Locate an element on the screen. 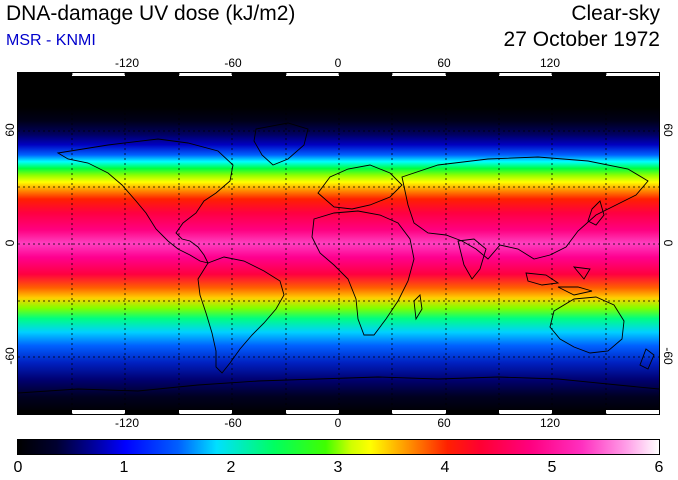  colorbar-label: 0 is located at coordinates (18, 467).